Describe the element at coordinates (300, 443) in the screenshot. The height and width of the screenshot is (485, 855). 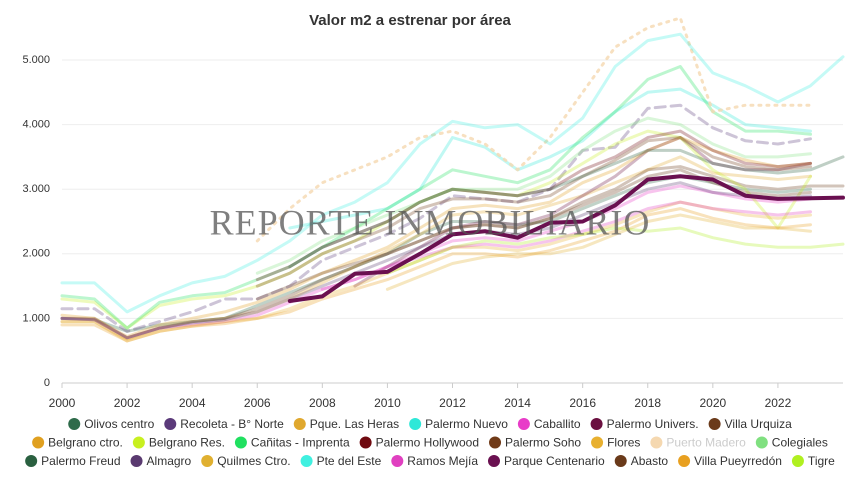
I see `legend-label: Cañitas - Imprenta` at that location.